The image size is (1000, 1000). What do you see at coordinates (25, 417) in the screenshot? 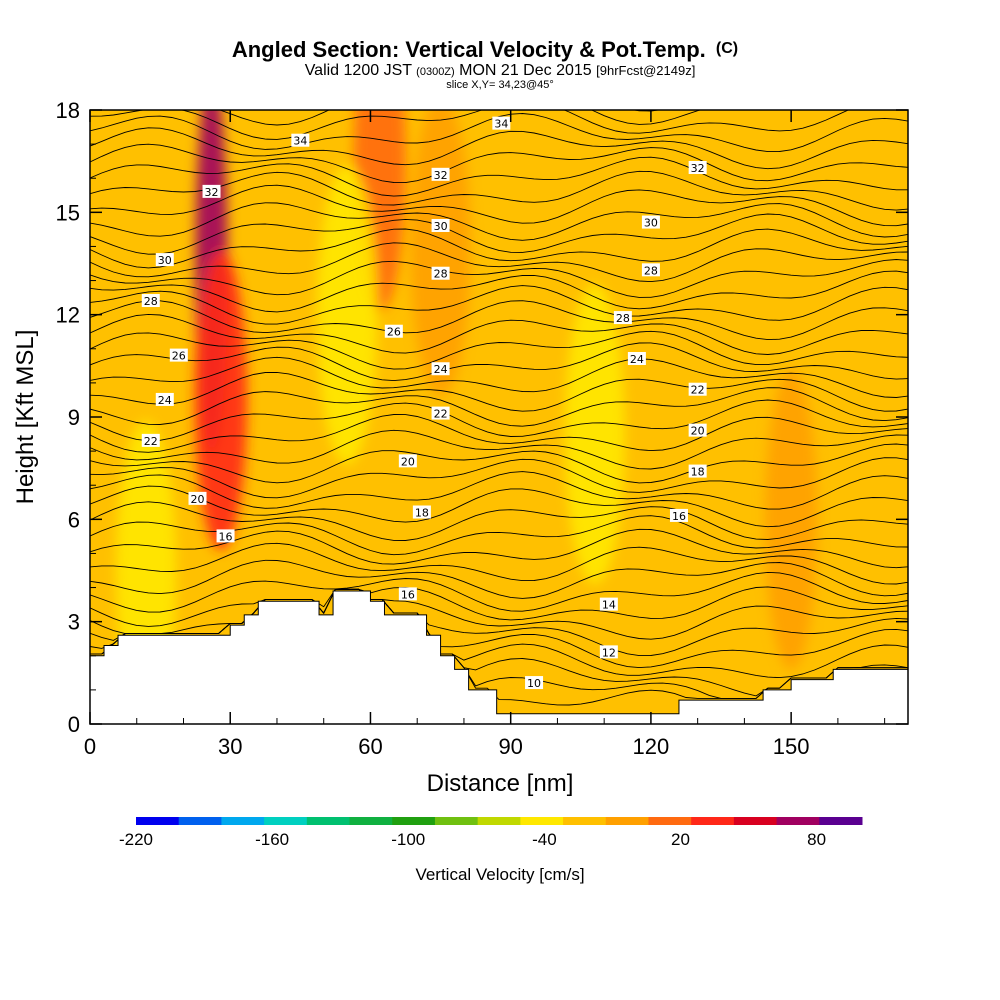
I see `y-axis-label: Height [Kft MSL]` at bounding box center [25, 417].